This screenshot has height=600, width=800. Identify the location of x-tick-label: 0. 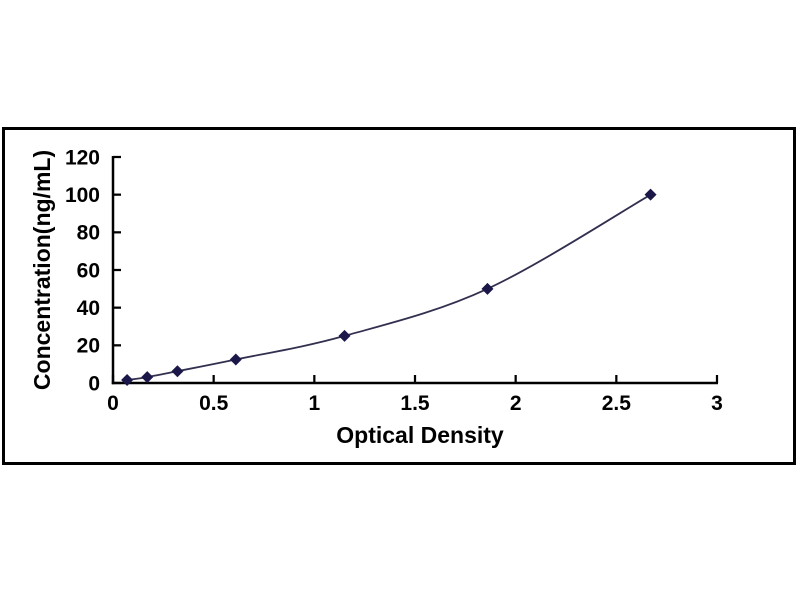
(113, 403).